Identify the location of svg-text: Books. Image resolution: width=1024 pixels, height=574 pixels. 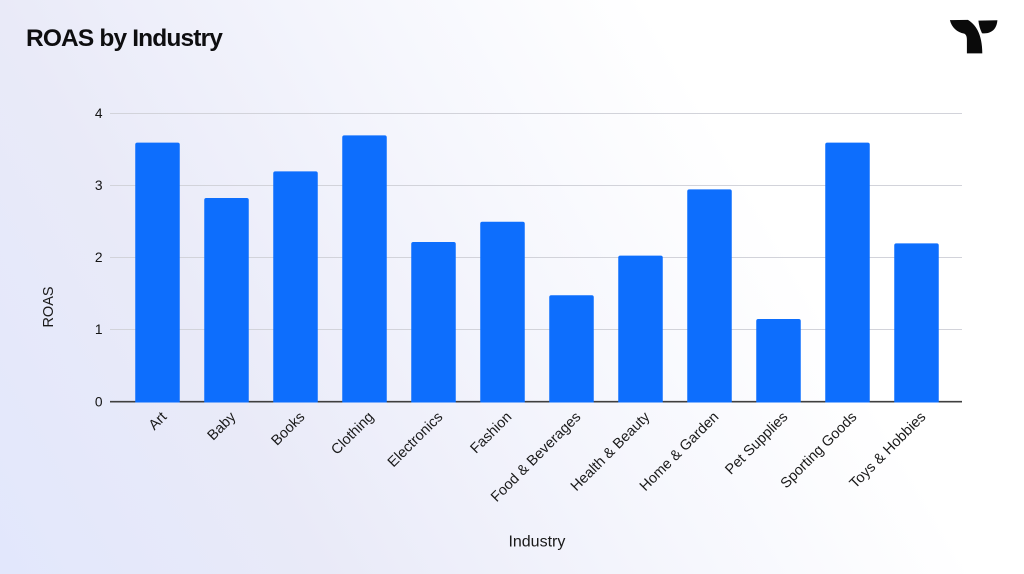
(289, 429).